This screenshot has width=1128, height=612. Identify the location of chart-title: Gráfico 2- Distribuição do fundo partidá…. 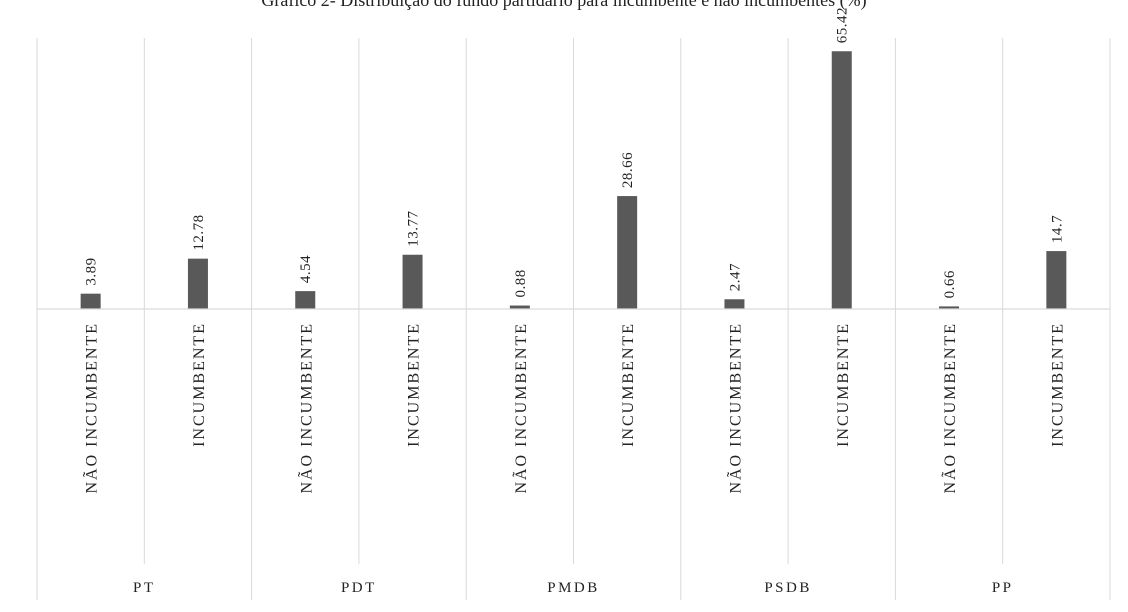
(563, 5).